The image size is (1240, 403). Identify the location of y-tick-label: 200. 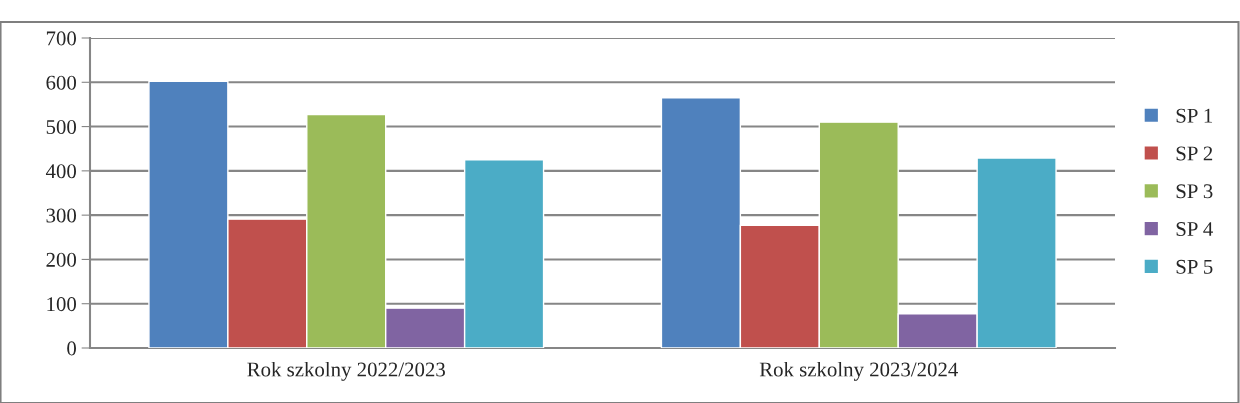
(61, 259).